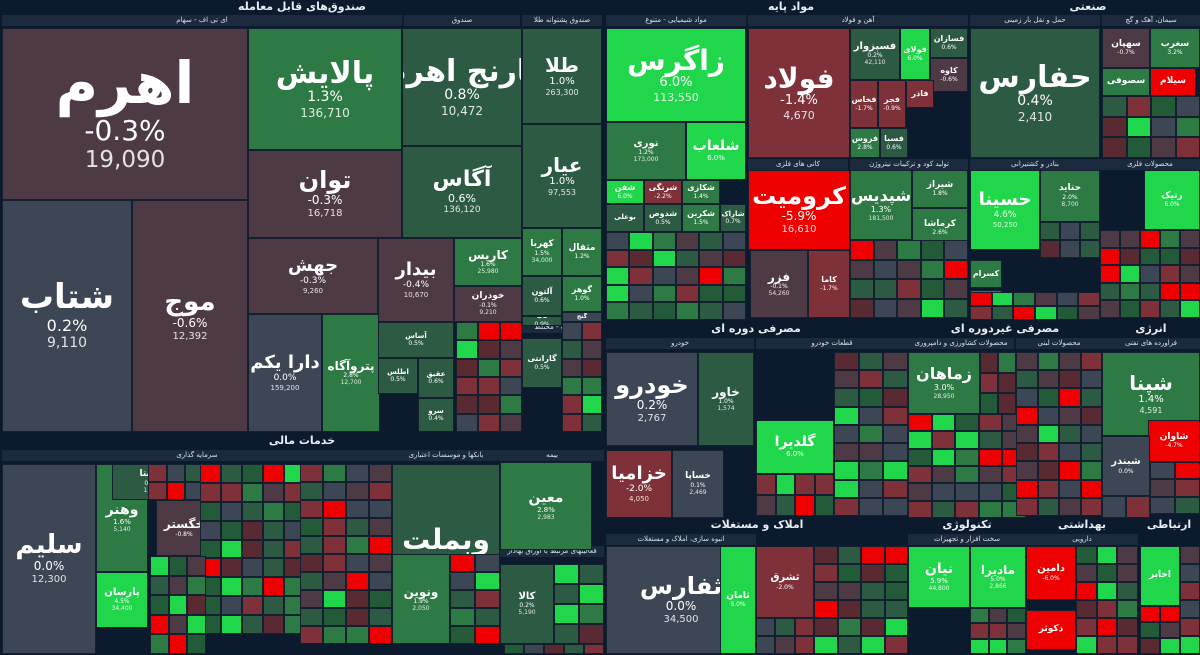 Image resolution: width=1200 pixels, height=655 pixels. What do you see at coordinates (398, 376) in the screenshot?
I see `stock-tile: اطلس 0.5%` at bounding box center [398, 376].